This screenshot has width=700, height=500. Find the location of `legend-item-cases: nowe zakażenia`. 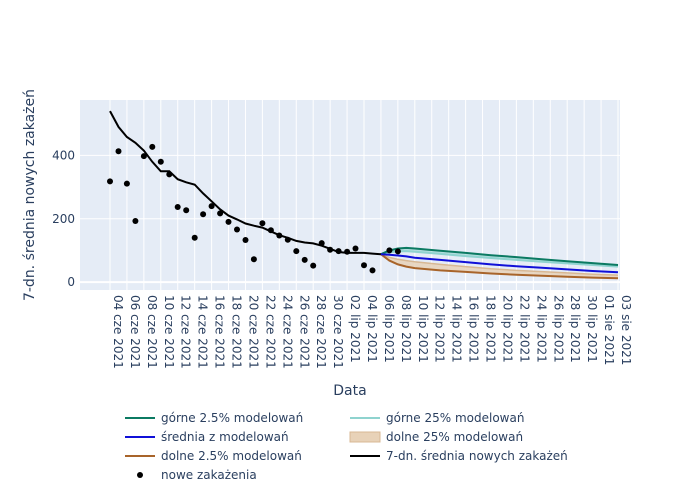

legend-item-cases: nowe zakażenia is located at coordinates (197, 475).